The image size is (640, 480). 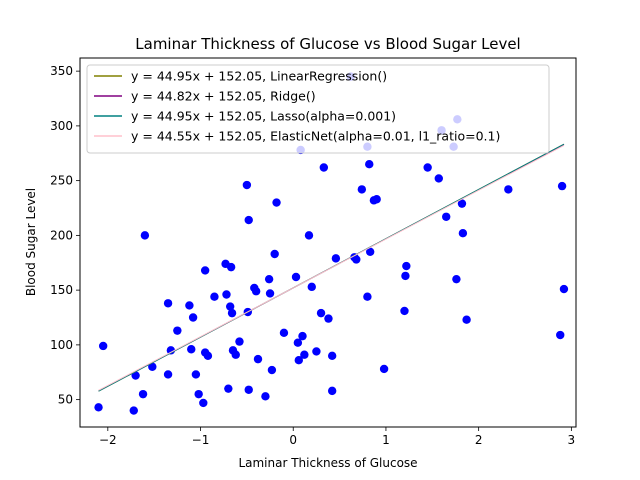 I want to click on x-tick-label: 3, so click(x=572, y=440).